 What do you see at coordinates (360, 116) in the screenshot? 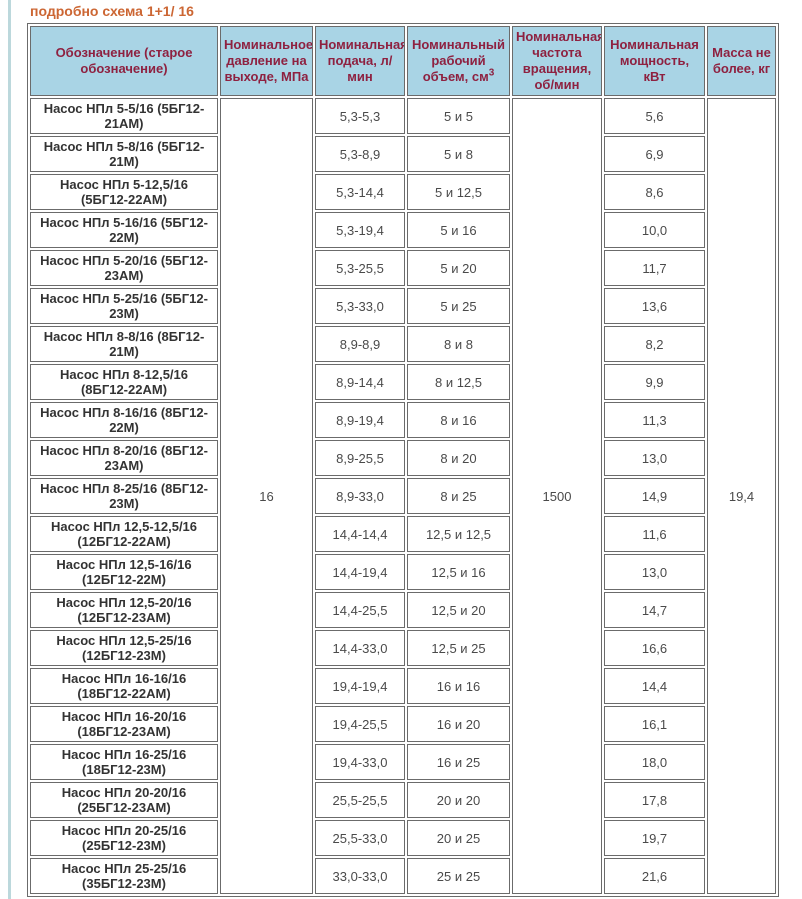
I see `flow-cell: 5,3-5,3` at bounding box center [360, 116].